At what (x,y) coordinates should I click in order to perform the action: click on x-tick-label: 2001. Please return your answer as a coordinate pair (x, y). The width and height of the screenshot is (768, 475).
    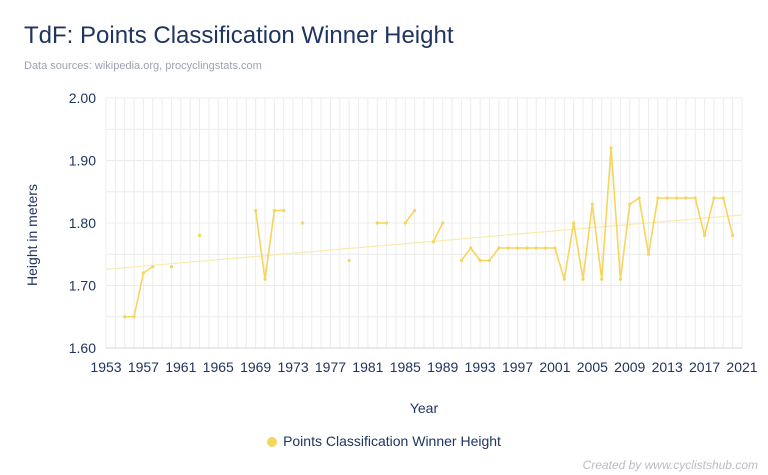
    Looking at the image, I should click on (554, 367).